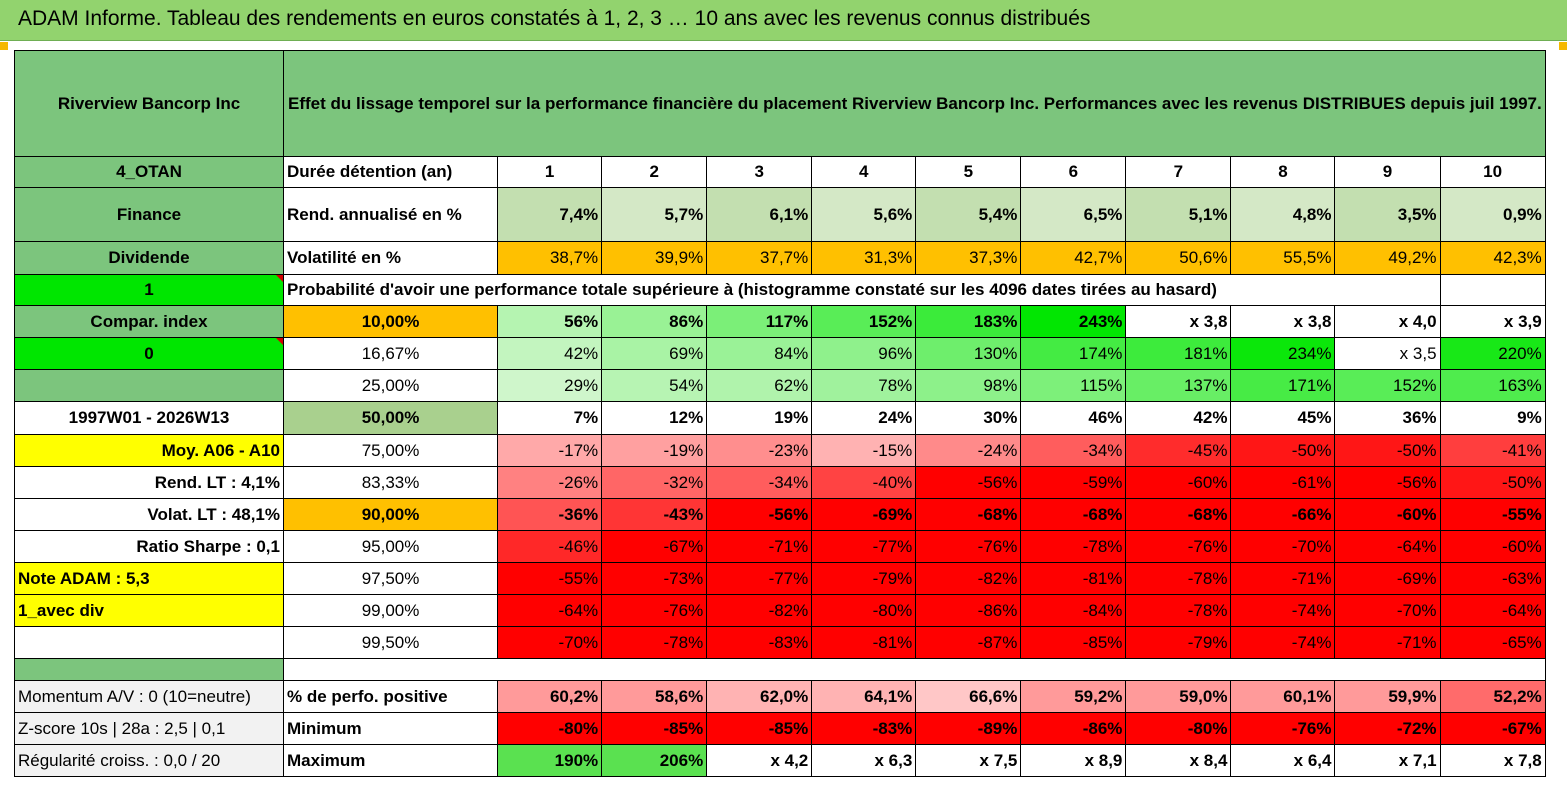  I want to click on stat-value: -86%, so click(1073, 728).